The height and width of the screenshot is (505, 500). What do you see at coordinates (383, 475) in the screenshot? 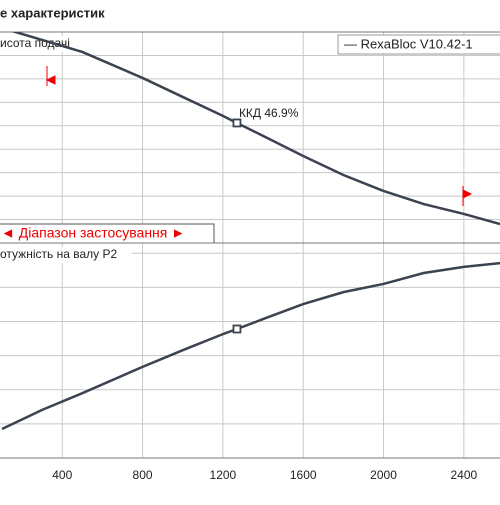
I see `x-tick-label: 2000` at bounding box center [383, 475].